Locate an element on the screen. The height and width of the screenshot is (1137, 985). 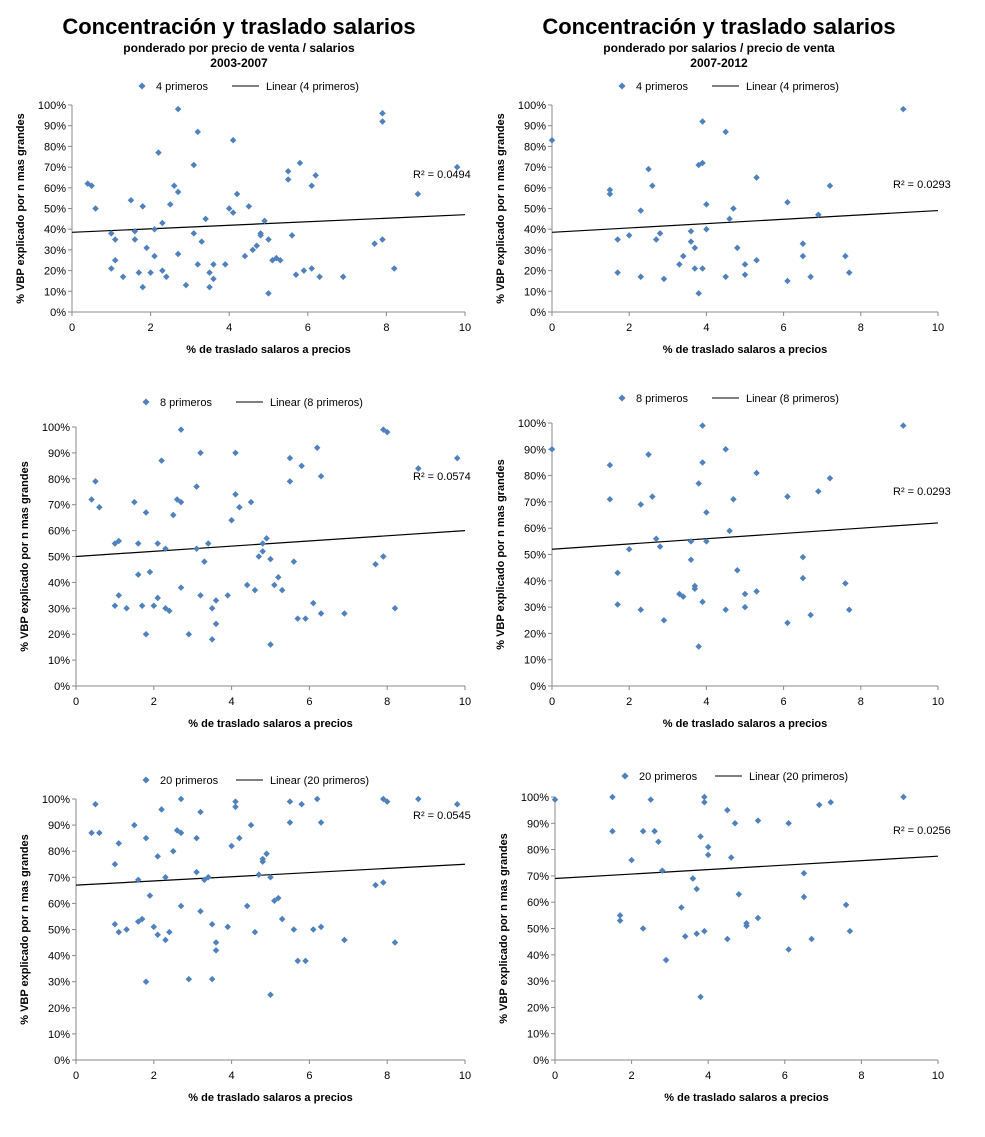
chart2-x-tick-label: 4 is located at coordinates (706, 328).